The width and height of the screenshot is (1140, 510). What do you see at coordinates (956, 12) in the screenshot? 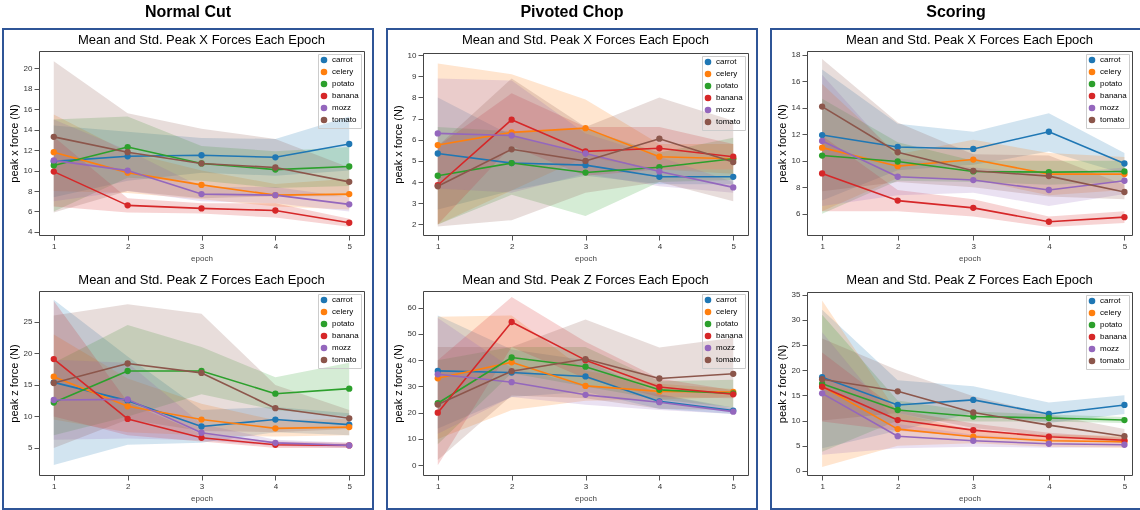
I see `text: Scoring` at bounding box center [956, 12].